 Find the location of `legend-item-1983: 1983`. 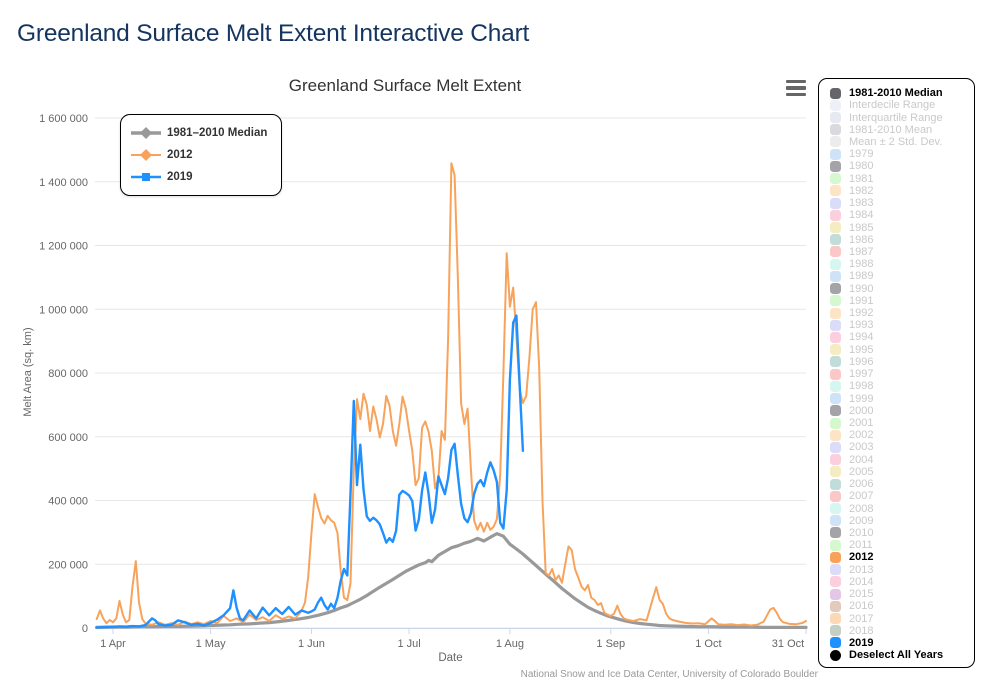

legend-item-1983: 1983 is located at coordinates (900, 203).